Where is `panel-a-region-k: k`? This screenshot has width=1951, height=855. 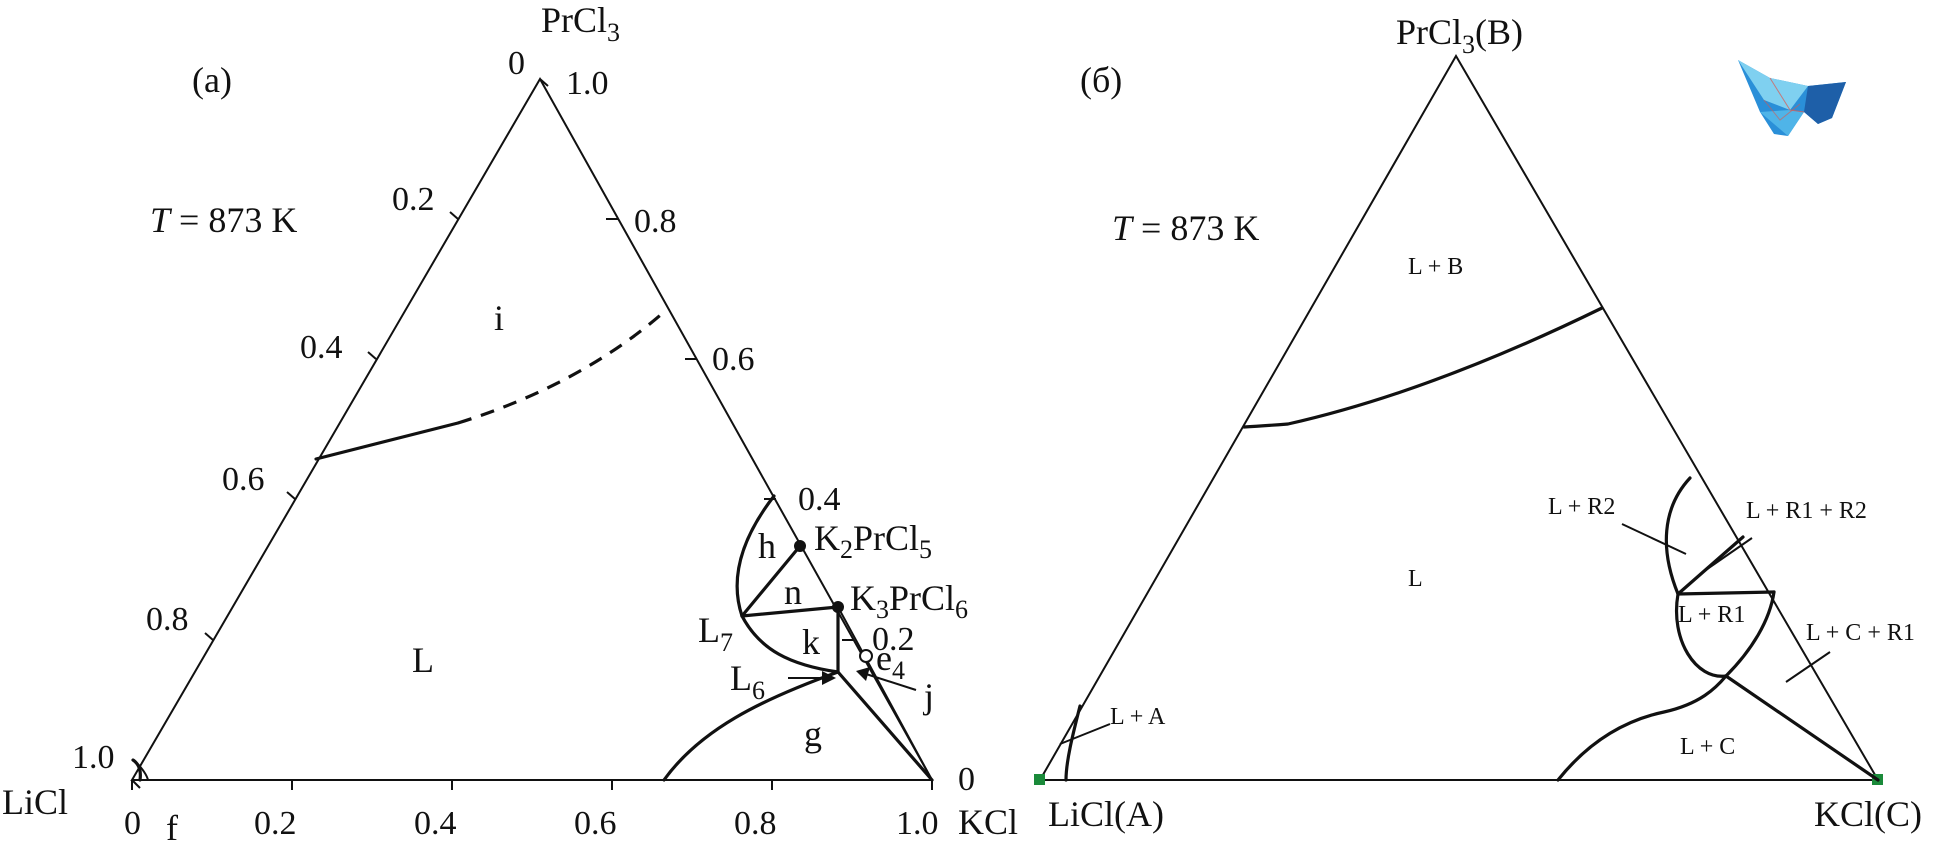
panel-a-region-k: k is located at coordinates (811, 642).